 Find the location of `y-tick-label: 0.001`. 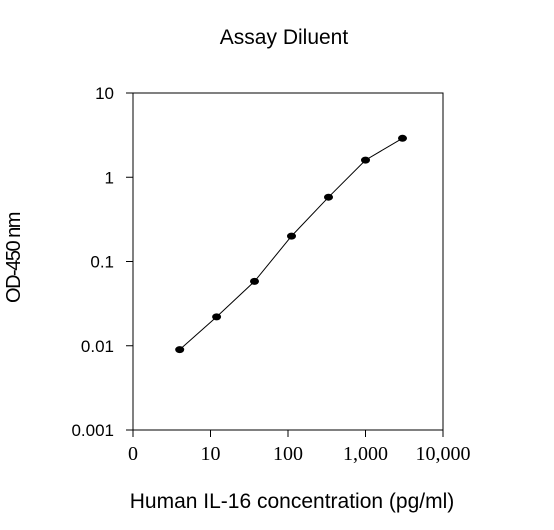

y-tick-label: 0.001 is located at coordinates (92, 430).